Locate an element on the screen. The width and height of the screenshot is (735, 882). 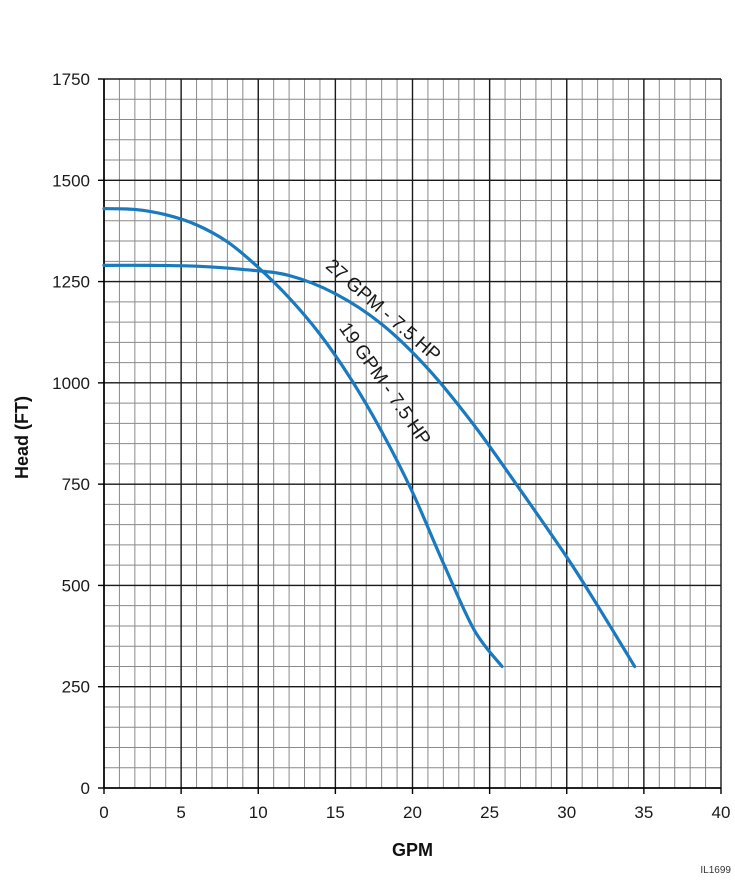
x-tick-label: 35 is located at coordinates (643, 812).